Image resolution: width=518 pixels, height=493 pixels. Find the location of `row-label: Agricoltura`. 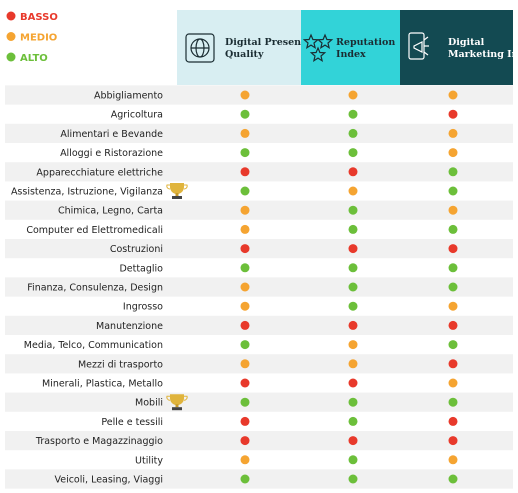

row-label: Agricoltura is located at coordinates (137, 115).